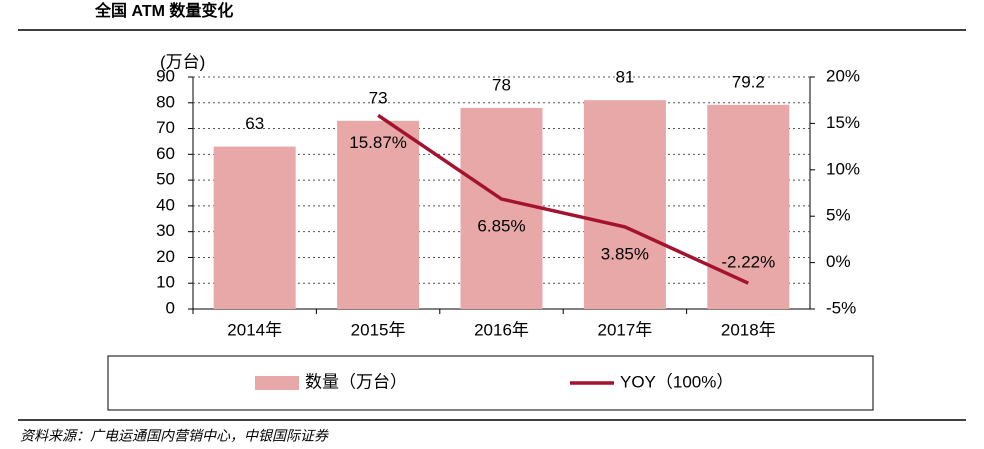 The height and width of the screenshot is (449, 984). Describe the element at coordinates (624, 77) in the screenshot. I see `bar-value-label: 81` at that location.